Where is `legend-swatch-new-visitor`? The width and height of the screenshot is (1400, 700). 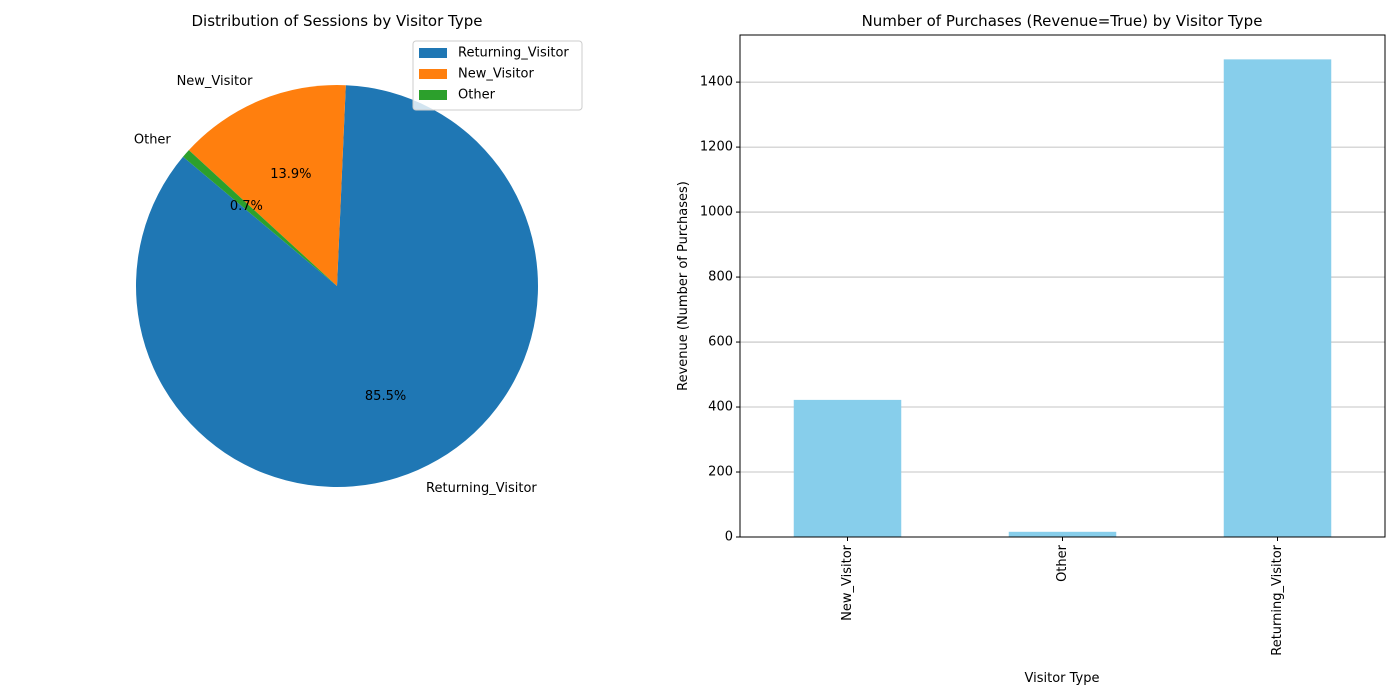
legend-swatch-new-visitor is located at coordinates (433, 74).